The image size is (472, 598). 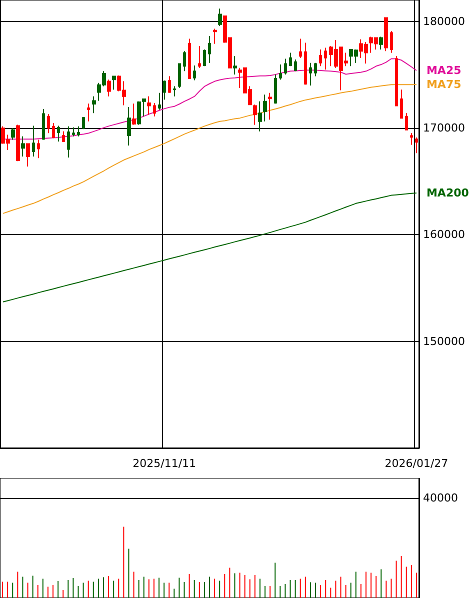 I want to click on series-label: MA200, so click(x=448, y=193).